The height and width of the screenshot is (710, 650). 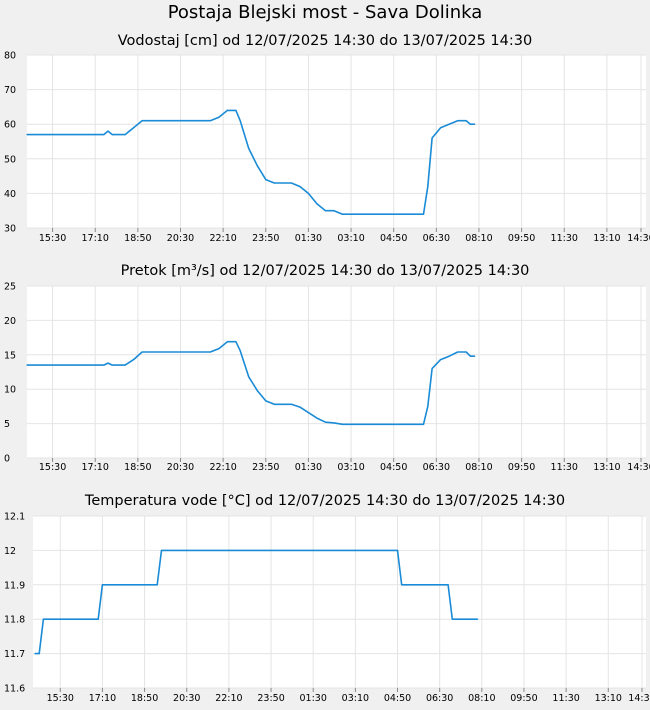 I want to click on y-tick-label: 11.7, so click(x=14, y=654).